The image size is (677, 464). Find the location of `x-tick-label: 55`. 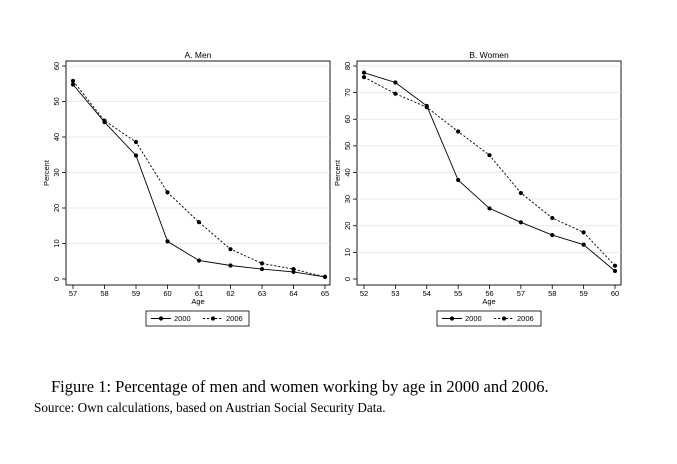

x-tick-label: 55 is located at coordinates (458, 293).